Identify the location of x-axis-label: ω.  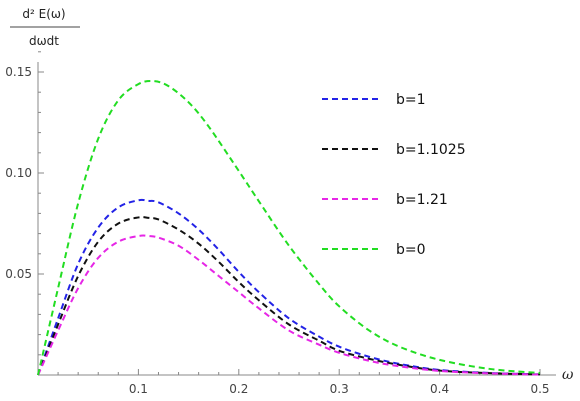
(568, 375).